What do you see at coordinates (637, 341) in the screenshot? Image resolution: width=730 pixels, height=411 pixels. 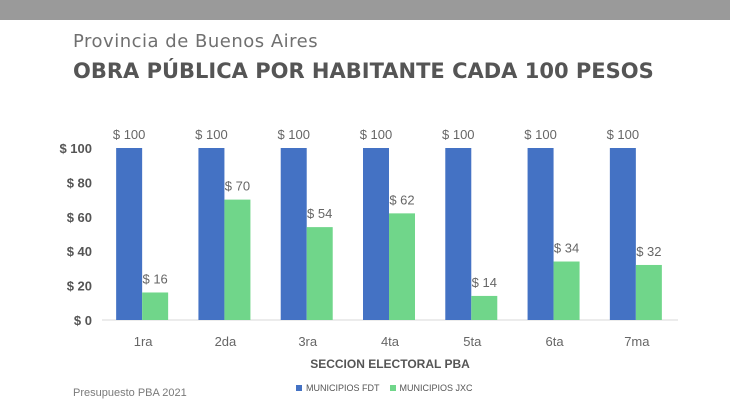 I see `x-tick-label: 7ma` at bounding box center [637, 341].